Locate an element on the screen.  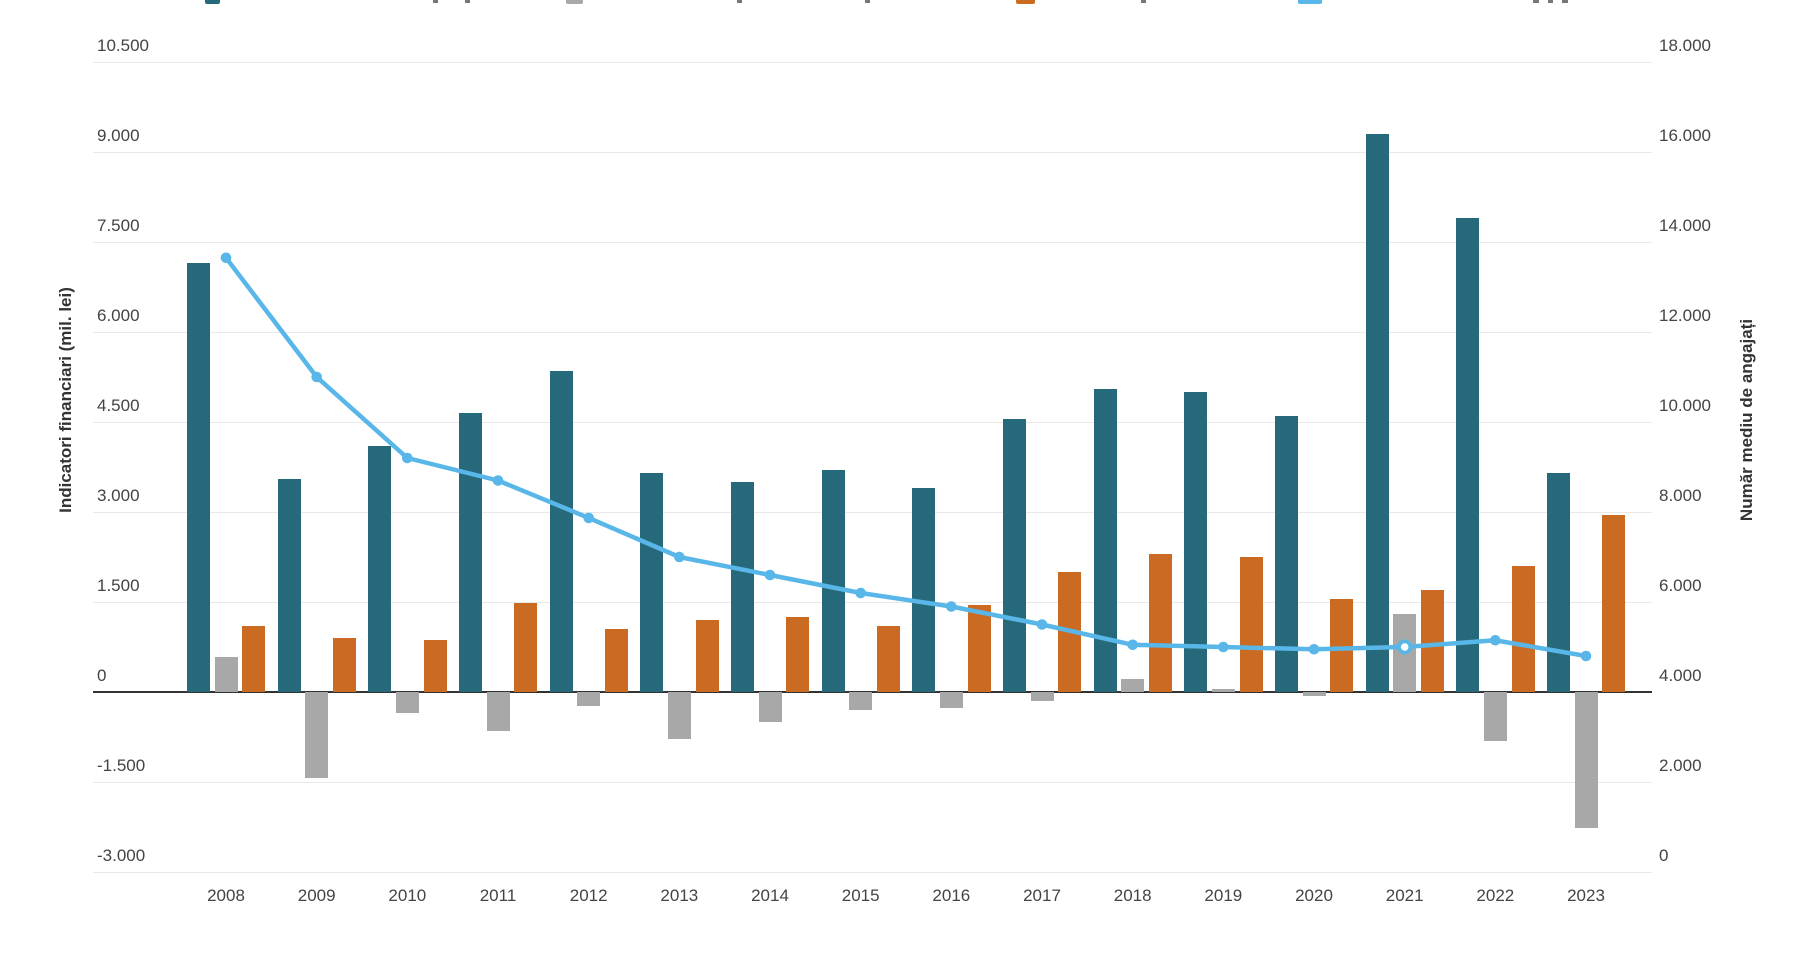
y-right-tick-14.000: 14.000 is located at coordinates (1685, 225).